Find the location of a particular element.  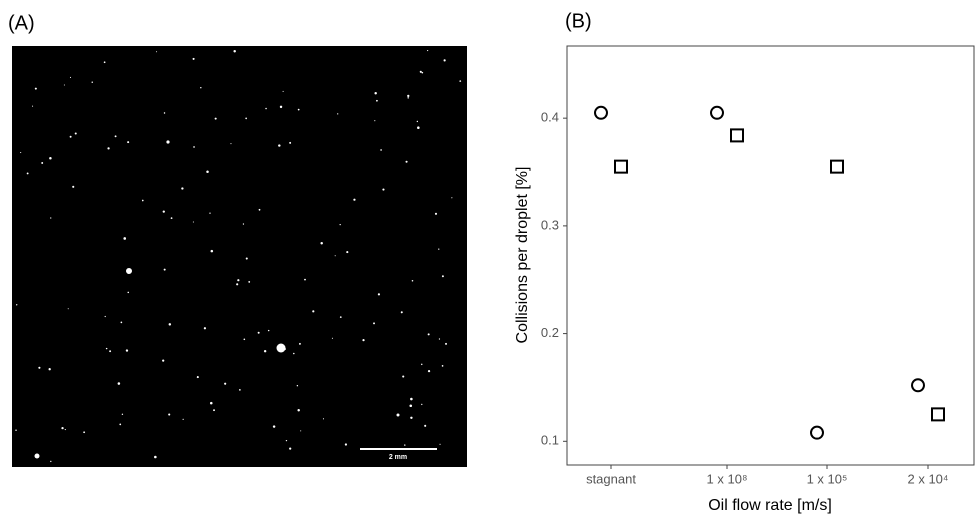

x-tick-label: 2 x 10⁴ is located at coordinates (928, 478).